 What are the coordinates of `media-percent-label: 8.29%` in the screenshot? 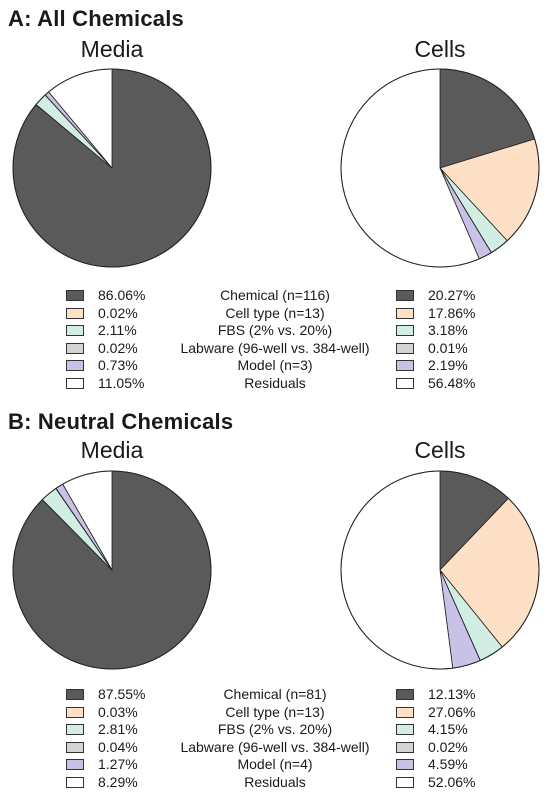 It's located at (118, 782).